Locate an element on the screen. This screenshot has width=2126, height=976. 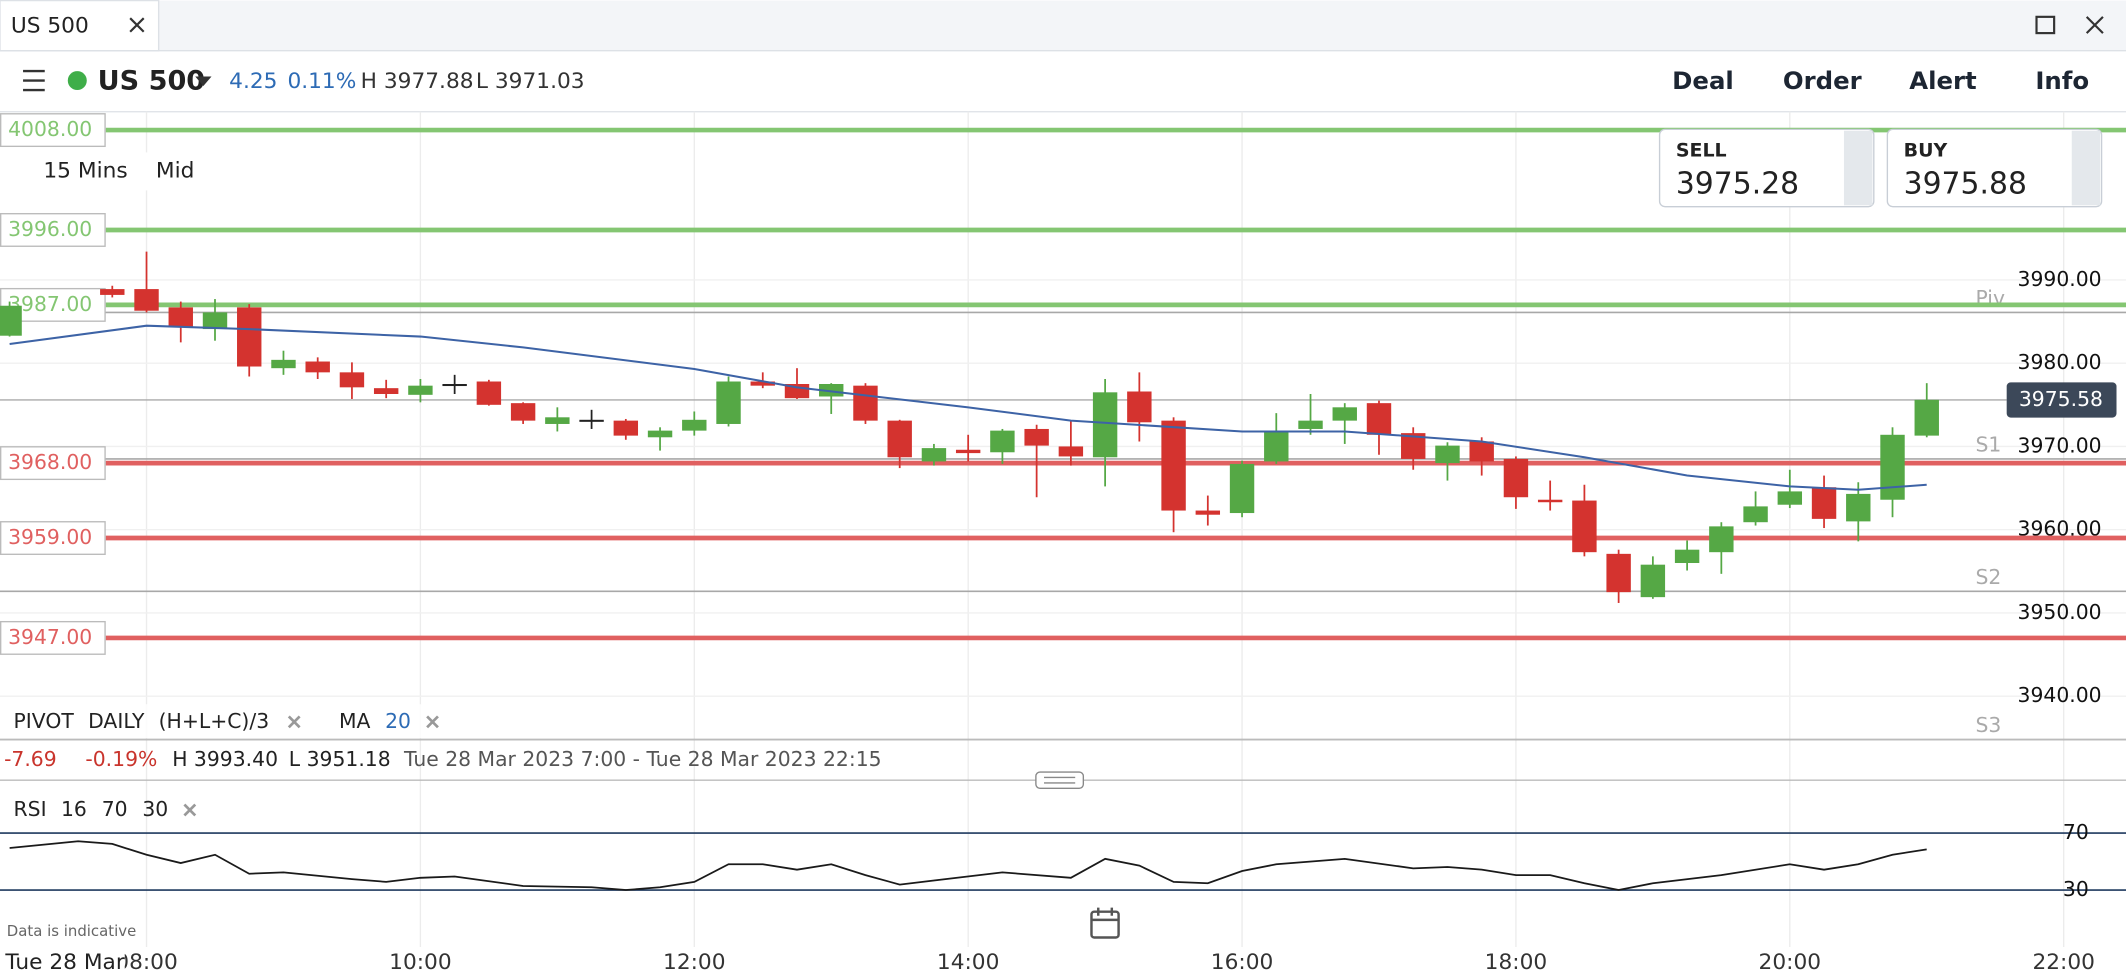
calendar-lines is located at coordinates (1105, 914).